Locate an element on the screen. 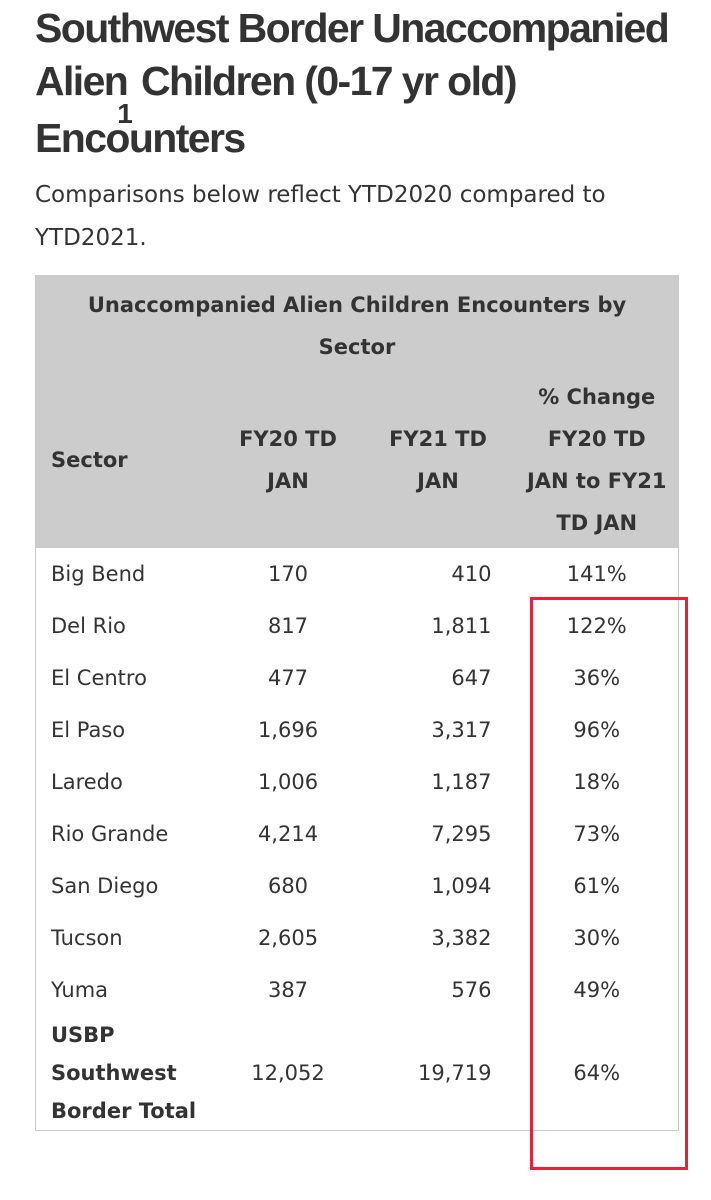 Image resolution: width=711 pixels, height=1200 pixels. table-row: Yuma 387 576 49% is located at coordinates (357, 990).